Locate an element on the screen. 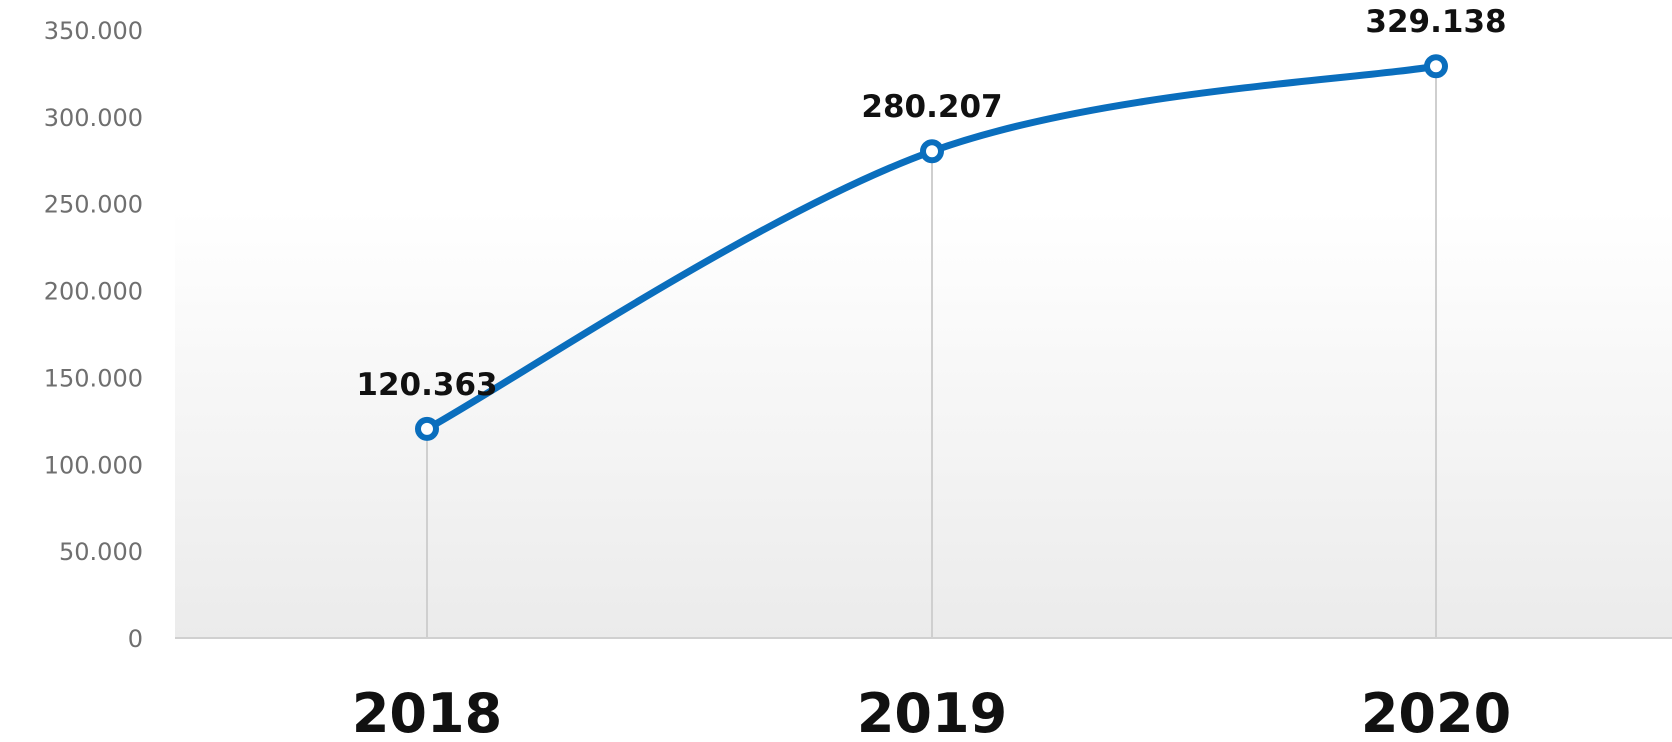  x-axis-ticks: 2018 2019 2020 is located at coordinates (931, 712).